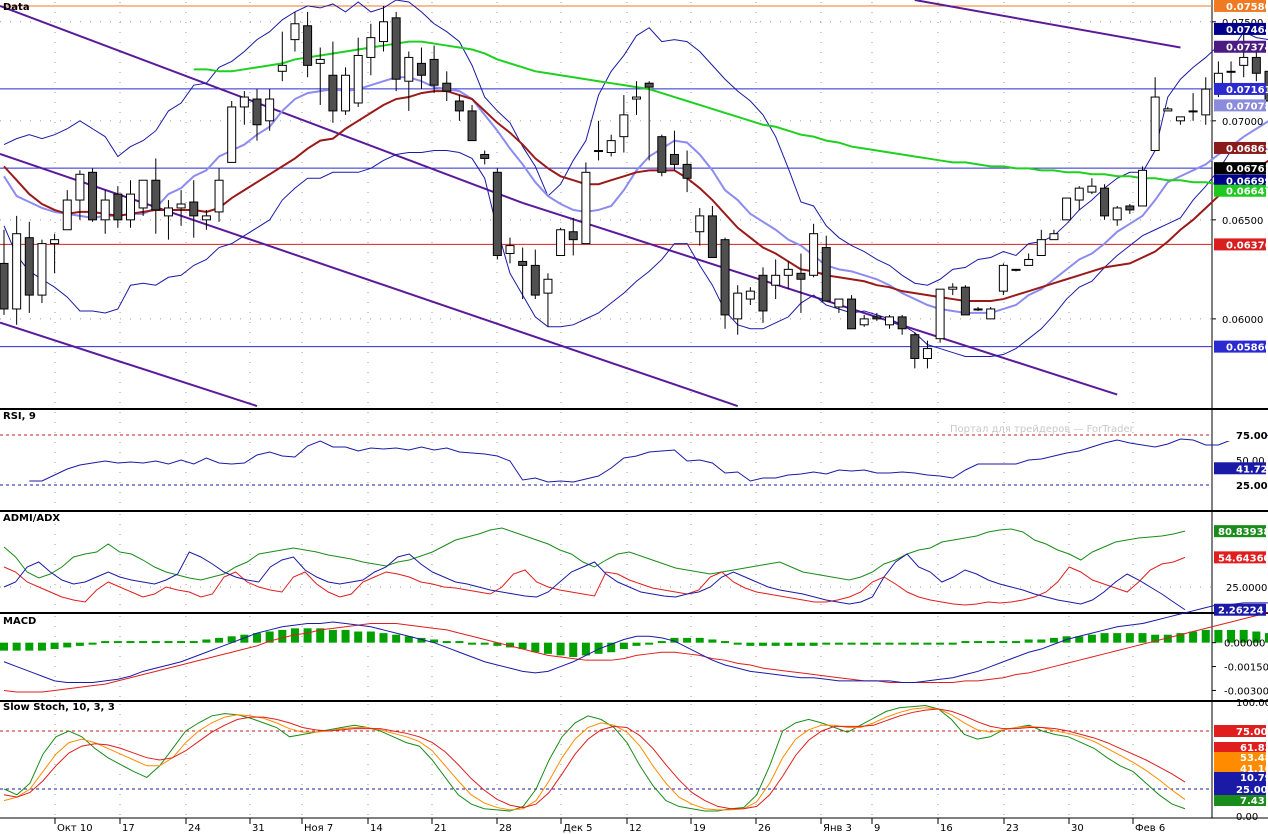 This screenshot has width=1268, height=834. Describe the element at coordinates (1247, 30) in the screenshot. I see `price-label-text: 0.07464` at that location.